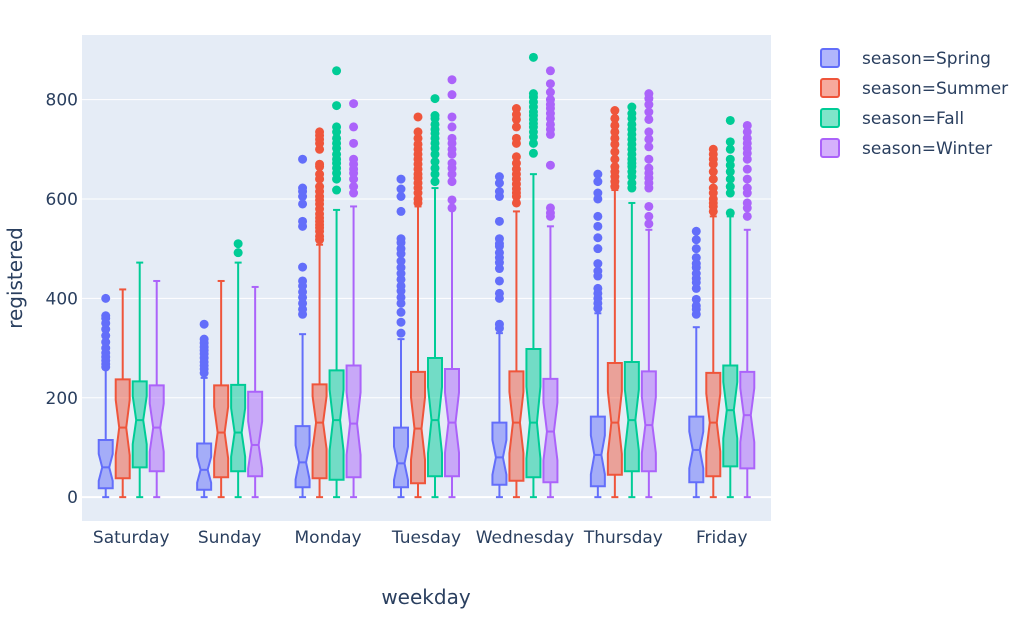 Image resolution: width=1024 pixels, height=626 pixels. I want to click on y-tick-label: 600, so click(62, 200).